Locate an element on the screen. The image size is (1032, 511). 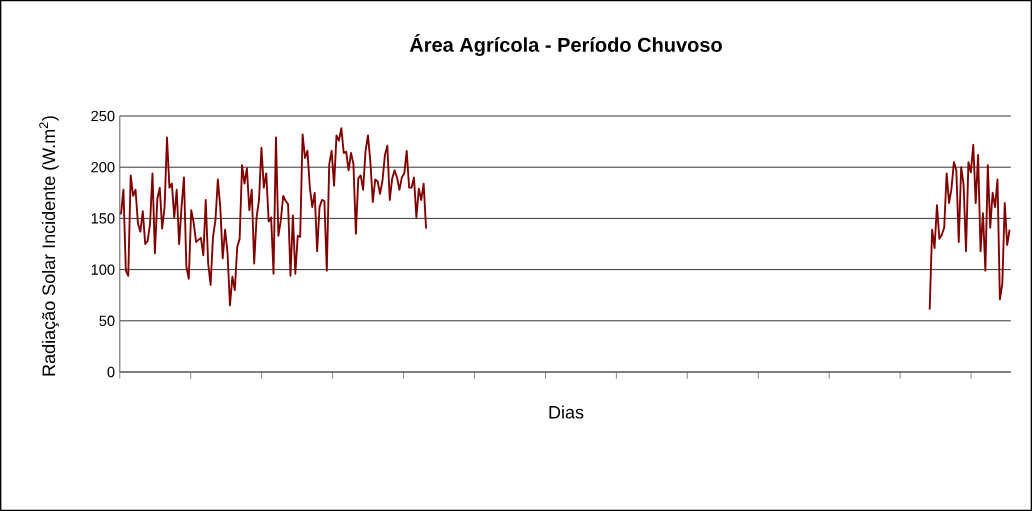
chart-title: Área Agrícola - Período Chuvoso is located at coordinates (565, 45).